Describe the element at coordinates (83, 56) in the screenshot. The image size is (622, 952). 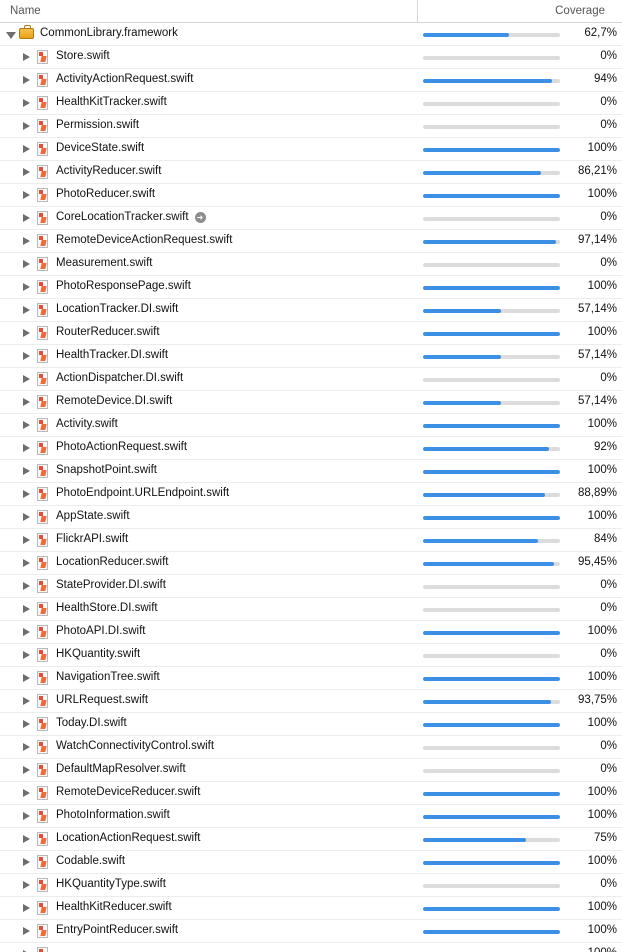
I see `file-name: Store.swift` at that location.